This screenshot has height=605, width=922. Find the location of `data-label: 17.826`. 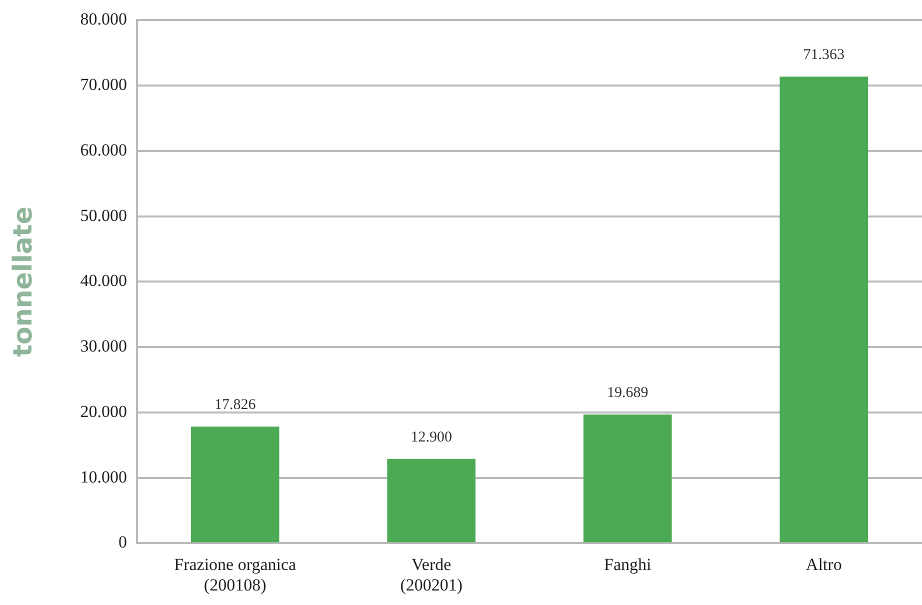

data-label: 17.826 is located at coordinates (235, 405).